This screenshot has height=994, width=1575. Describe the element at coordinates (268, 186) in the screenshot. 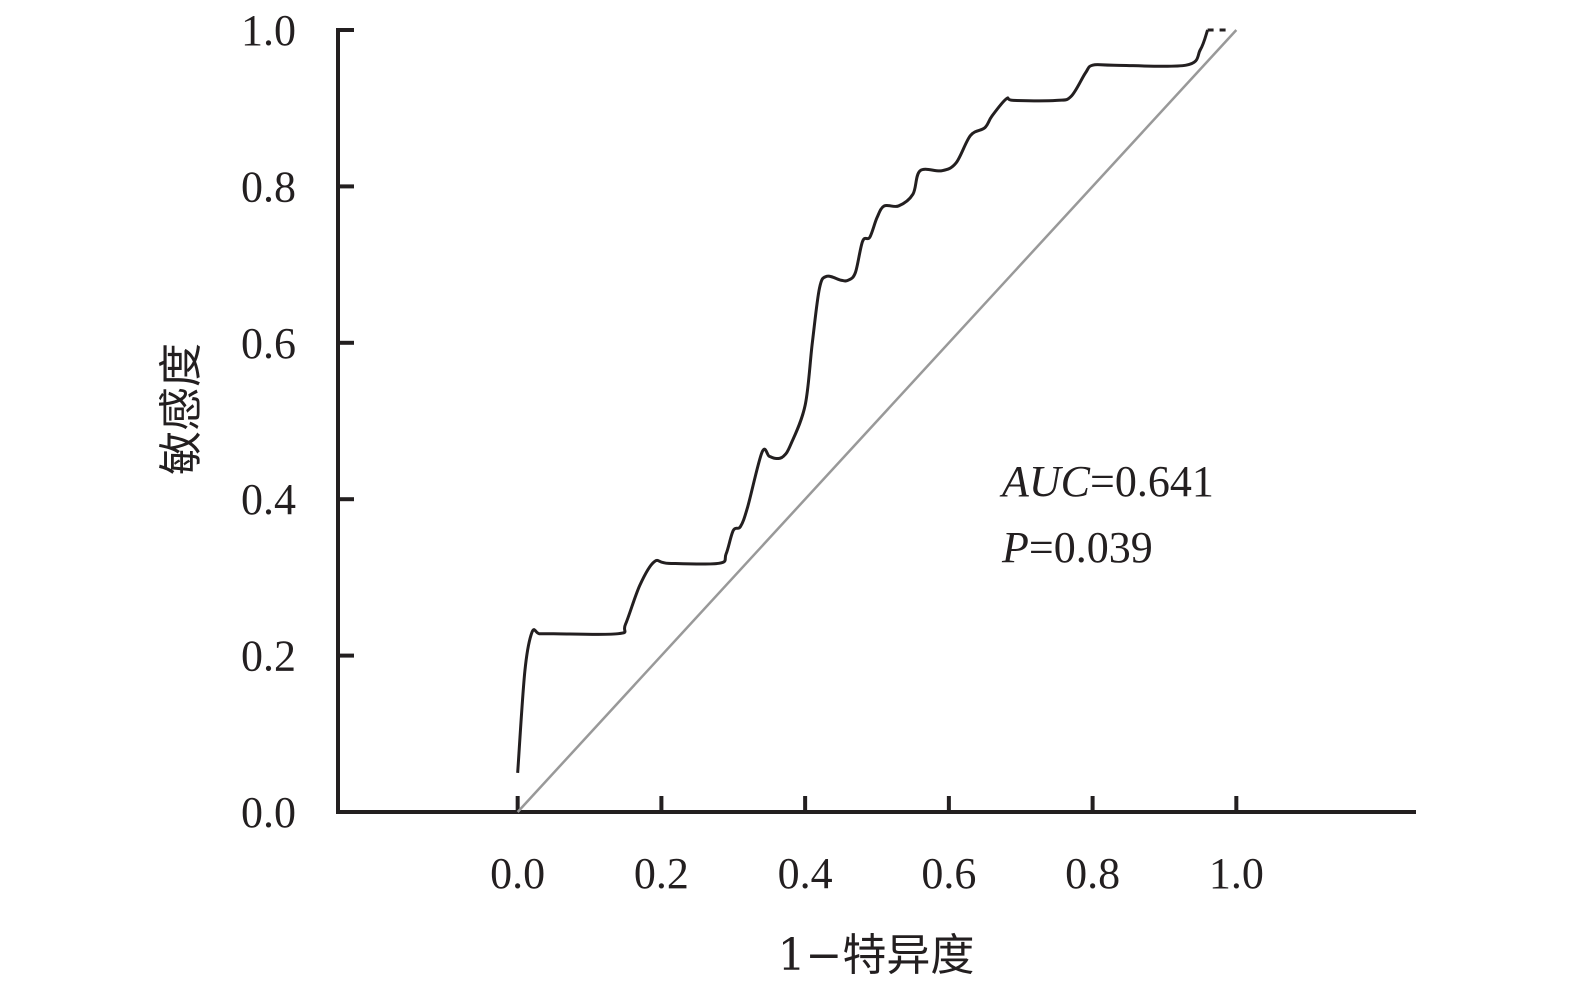

I see `y-tick-label: 0.8` at that location.